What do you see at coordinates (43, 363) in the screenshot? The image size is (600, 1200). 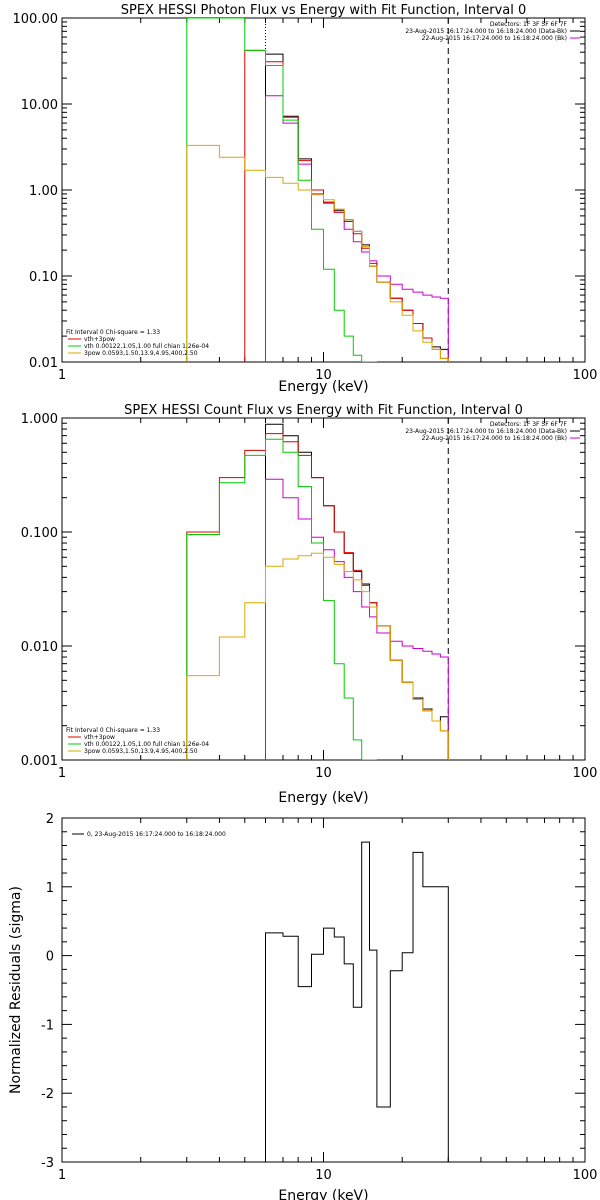 I see `y-tick-label: 0.01` at bounding box center [43, 363].